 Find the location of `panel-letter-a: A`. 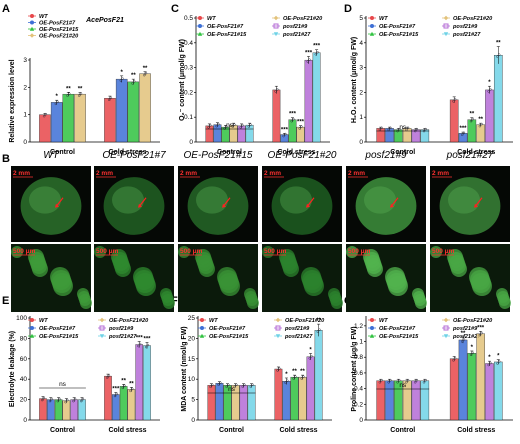

panel-letter-a: A is located at coordinates (6, 9).